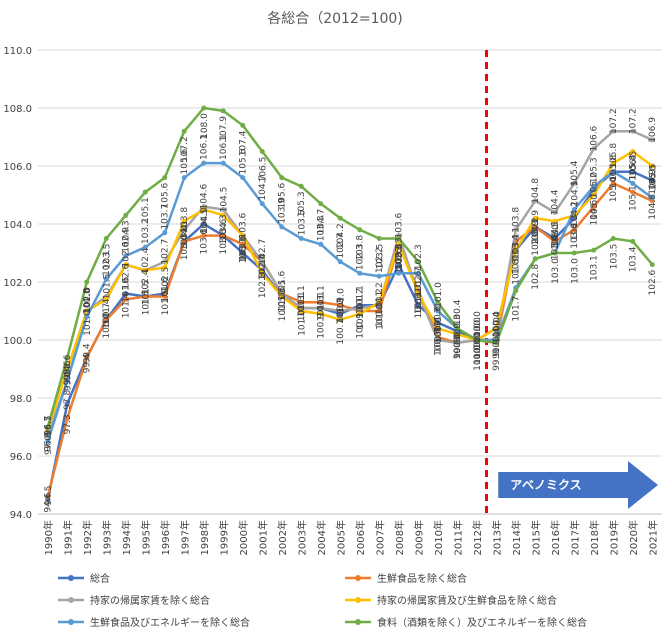 The image size is (671, 635). Describe the element at coordinates (545, 485) in the screenshot. I see `abenomics-label: アベノミクス` at that location.